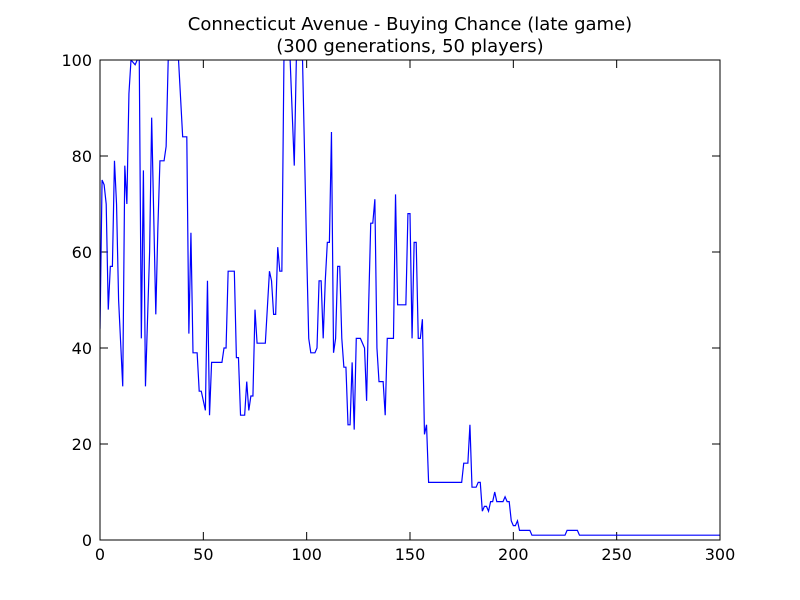  I want to click on x-tick-label: 100, so click(306, 554).